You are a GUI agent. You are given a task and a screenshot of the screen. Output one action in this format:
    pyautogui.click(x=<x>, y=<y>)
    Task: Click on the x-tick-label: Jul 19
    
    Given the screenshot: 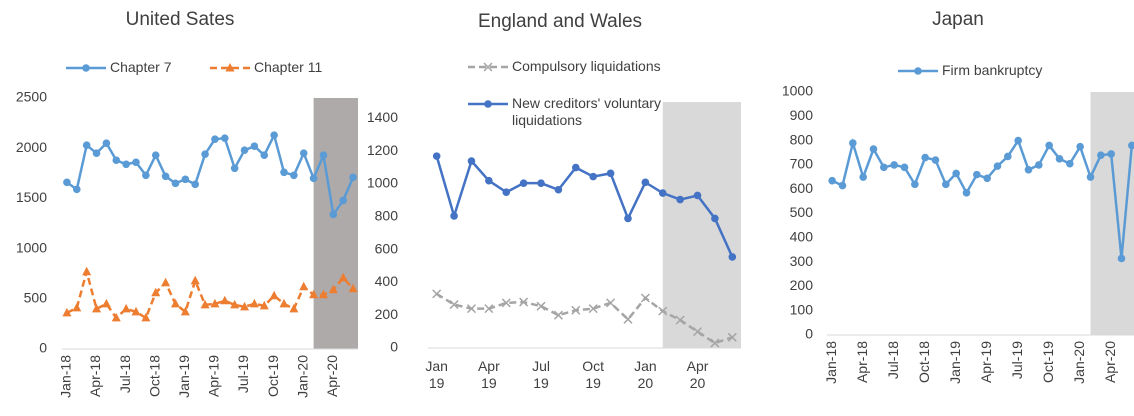 What is the action you would take?
    pyautogui.click(x=541, y=374)
    